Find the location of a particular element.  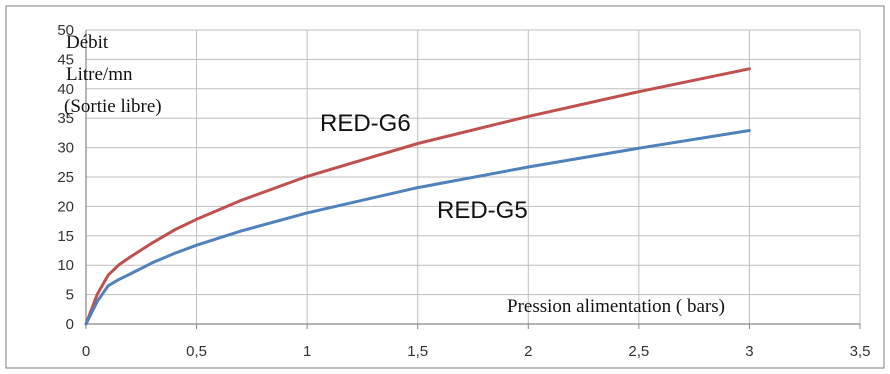

series-label-red-g6: RED-G6 is located at coordinates (365, 123).